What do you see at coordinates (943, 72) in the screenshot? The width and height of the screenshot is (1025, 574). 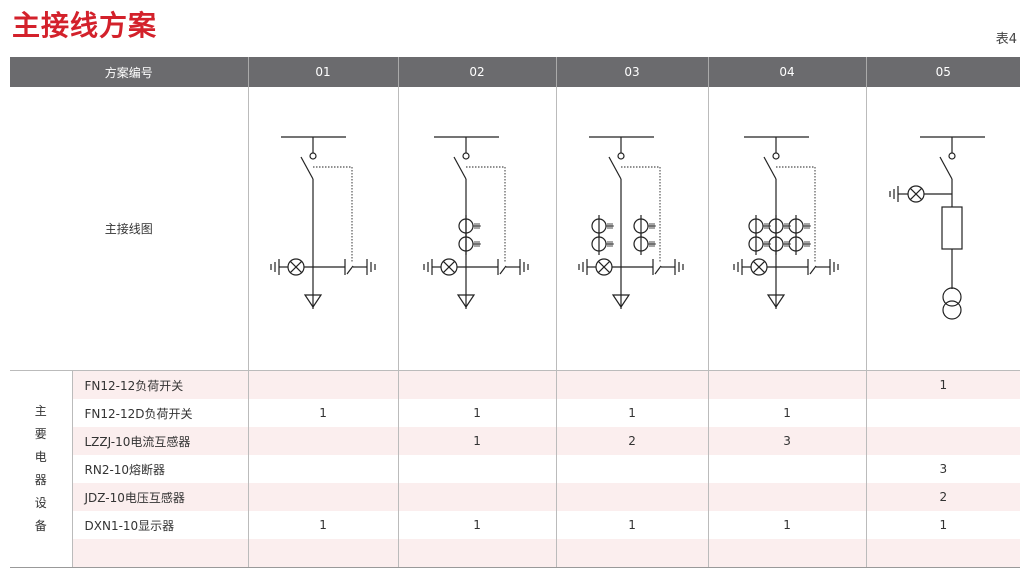 I see `header-scheme-05: 05` at bounding box center [943, 72].